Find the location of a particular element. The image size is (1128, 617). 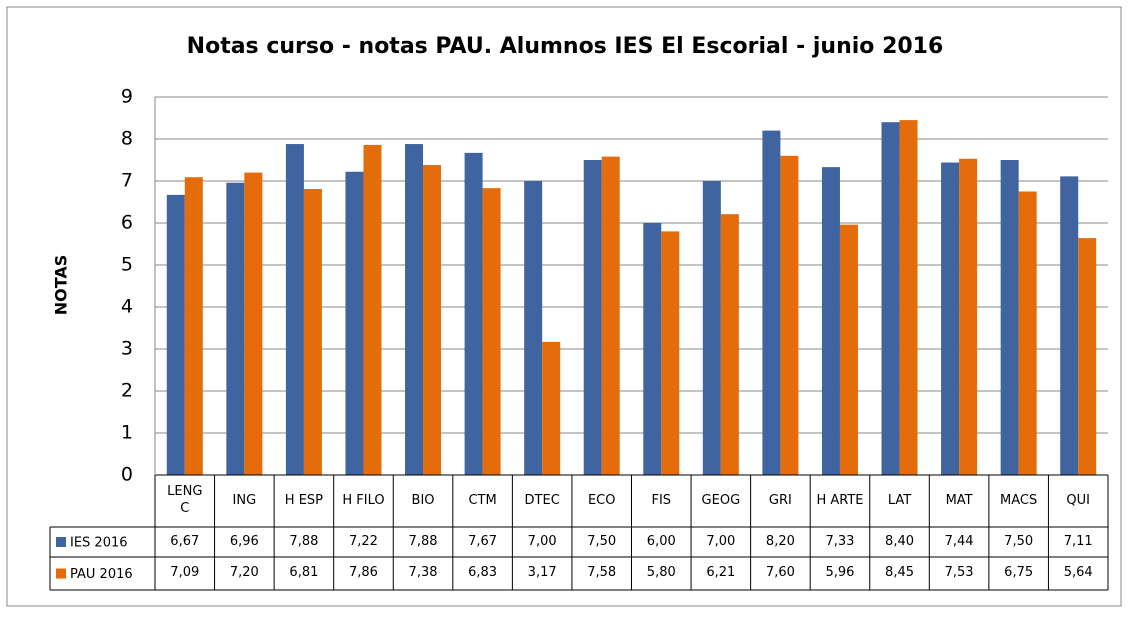

table-value: 7,53 is located at coordinates (959, 573).